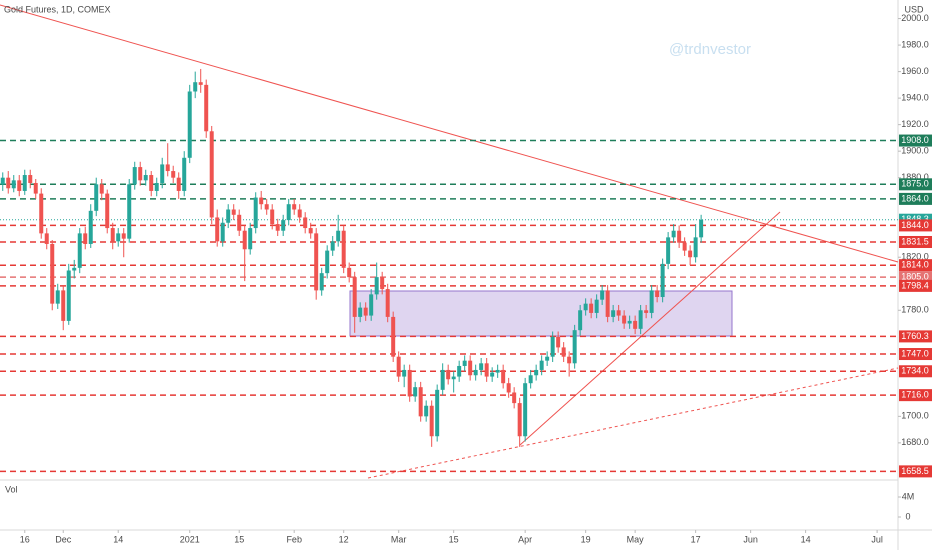  I want to click on price-level-label: 1848.3, so click(915, 219).